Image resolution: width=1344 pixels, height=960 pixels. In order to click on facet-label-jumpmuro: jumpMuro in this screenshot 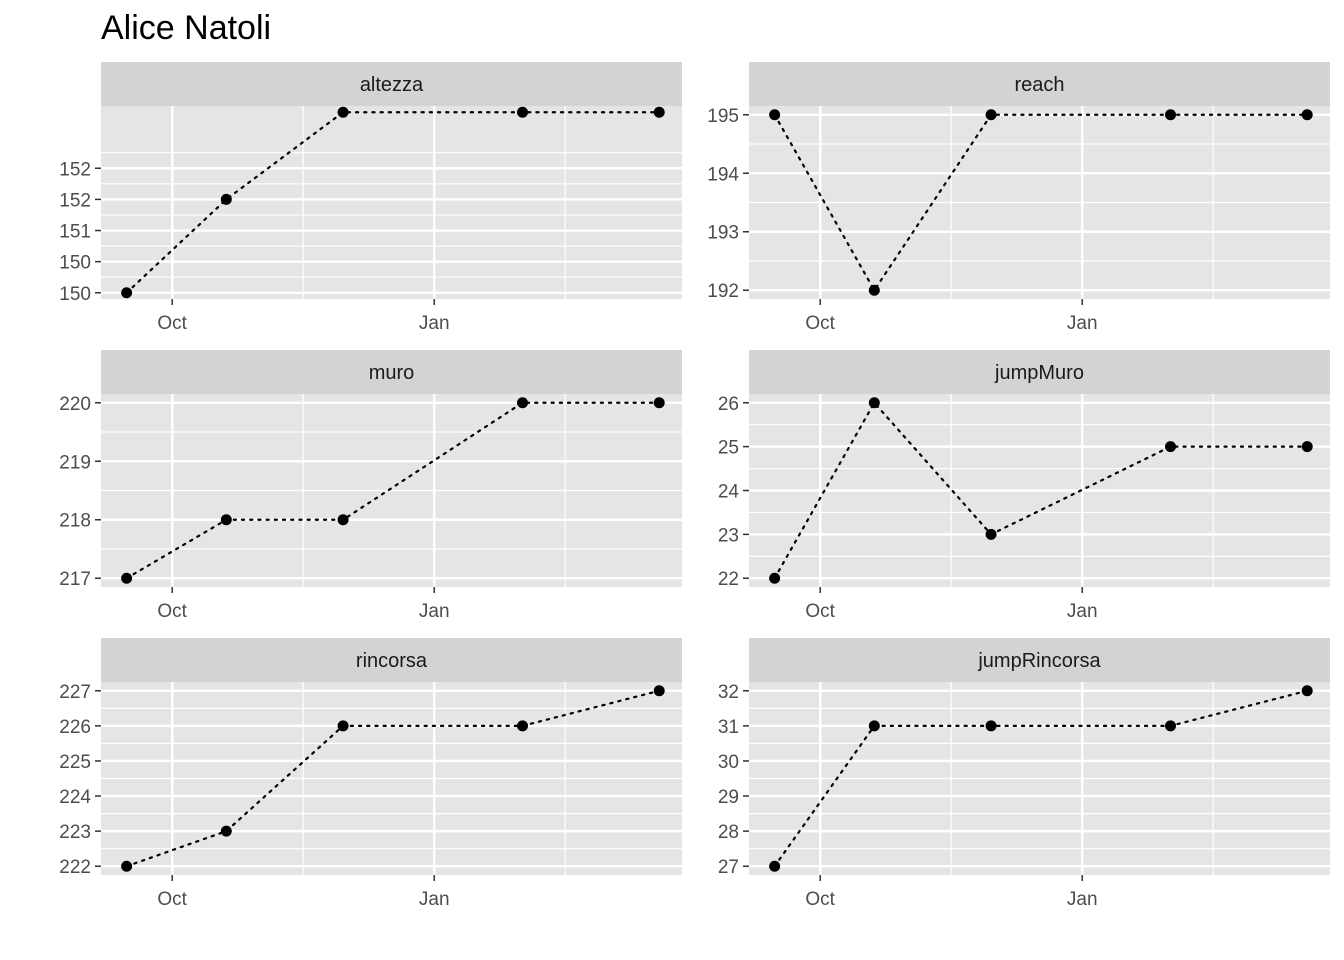, I will do `click(1039, 373)`.